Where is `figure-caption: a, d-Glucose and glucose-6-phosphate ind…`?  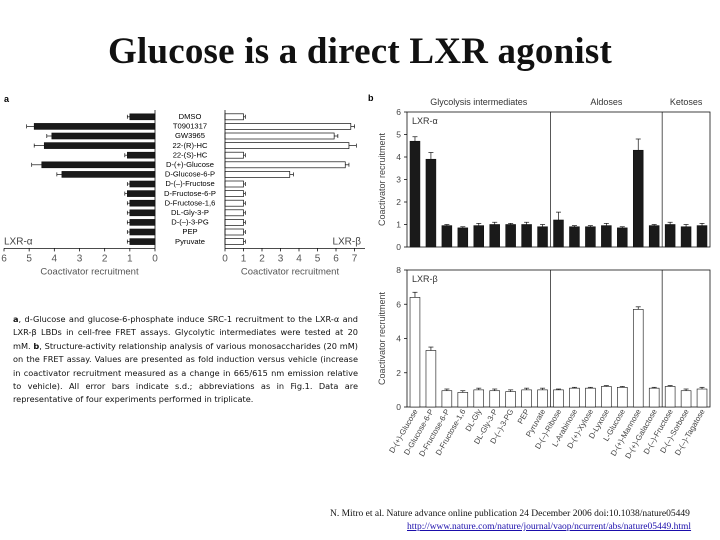 figure-caption: a, d-Glucose and glucose-6-phosphate ind… is located at coordinates (185, 360).